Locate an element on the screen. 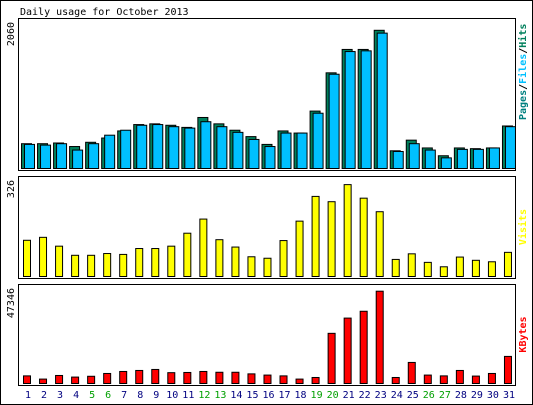 The height and width of the screenshot is (405, 533). x-tick-label: 3 is located at coordinates (60, 395).